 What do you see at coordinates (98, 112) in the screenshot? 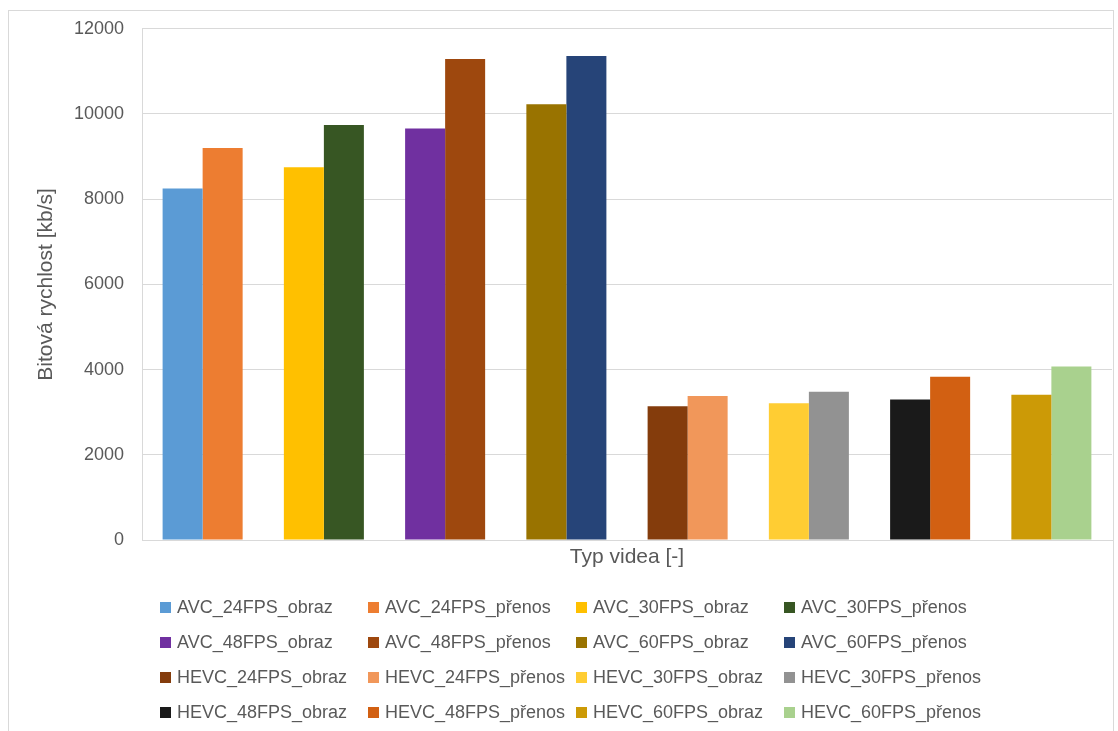
I see `y-tick-label: 10000` at bounding box center [98, 112].